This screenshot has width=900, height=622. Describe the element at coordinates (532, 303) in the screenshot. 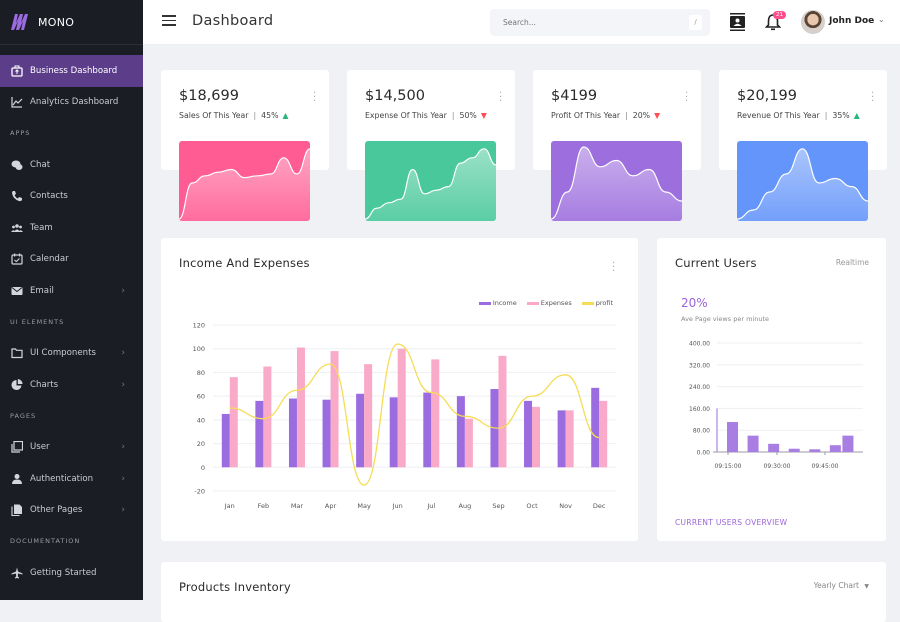

I see `legend-swatch` at that location.